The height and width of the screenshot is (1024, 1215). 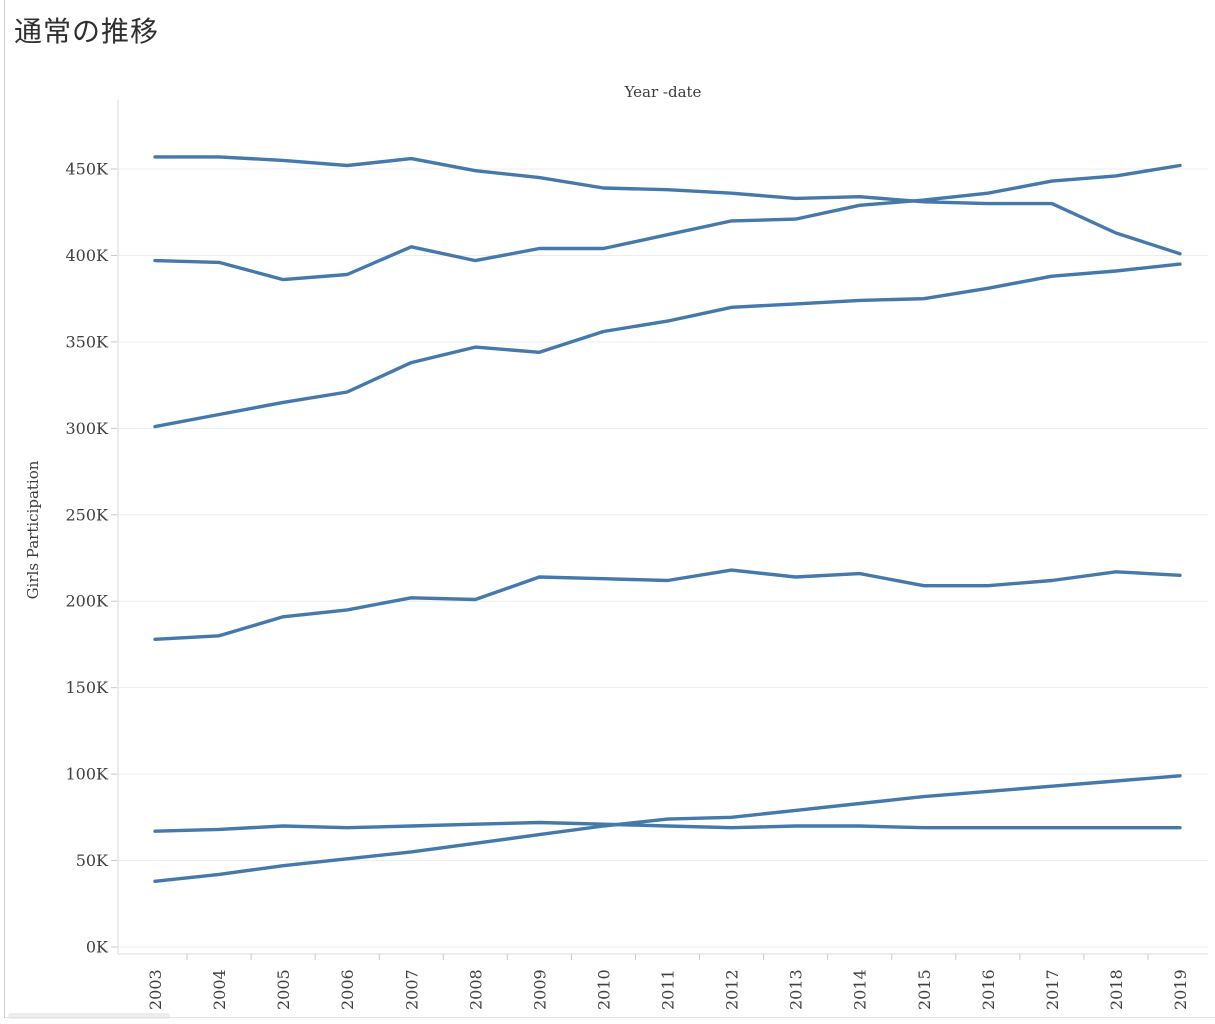 What do you see at coordinates (603, 989) in the screenshot?
I see `x-tick-label: 2010` at bounding box center [603, 989].